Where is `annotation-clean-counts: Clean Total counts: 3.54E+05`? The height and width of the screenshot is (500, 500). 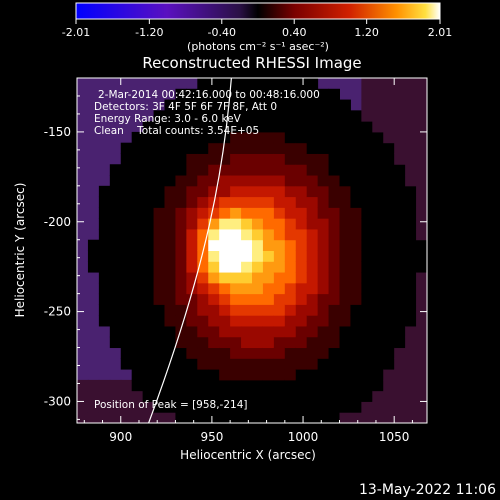 annotation-clean-counts: Clean Total counts: 3.54E+05 is located at coordinates (176, 131).